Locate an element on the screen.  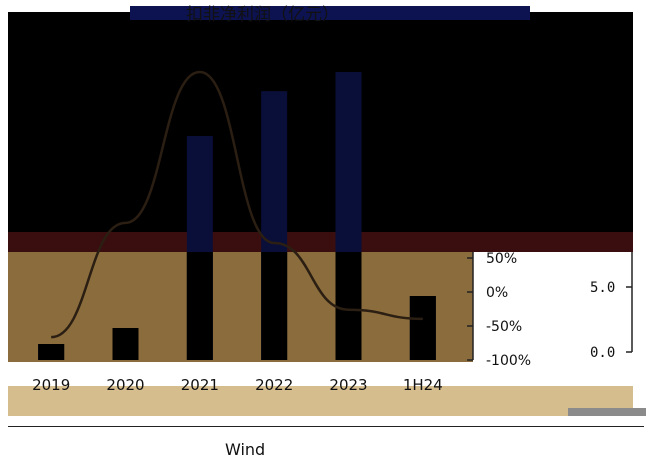
title-band is located at coordinates (330, 13).